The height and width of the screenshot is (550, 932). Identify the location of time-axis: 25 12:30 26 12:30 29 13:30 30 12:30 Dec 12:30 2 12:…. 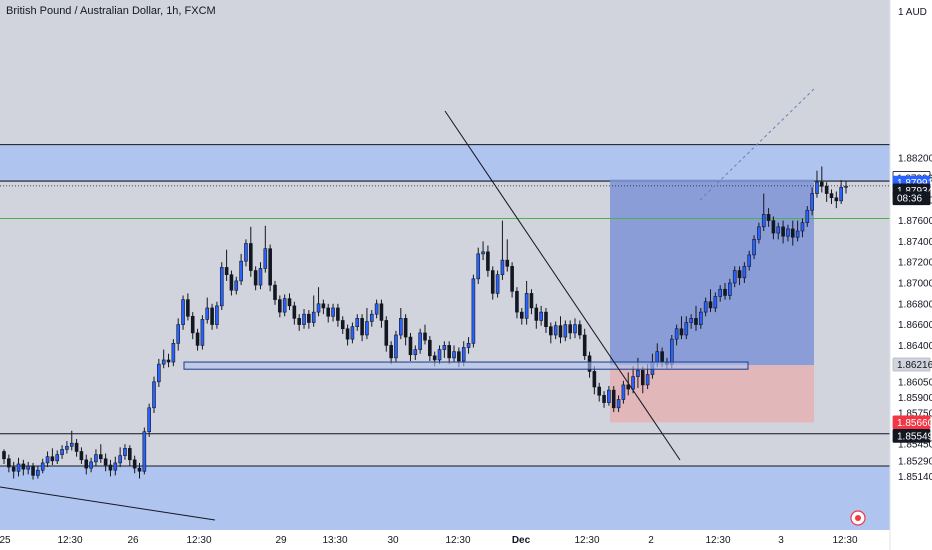
(429, 540).